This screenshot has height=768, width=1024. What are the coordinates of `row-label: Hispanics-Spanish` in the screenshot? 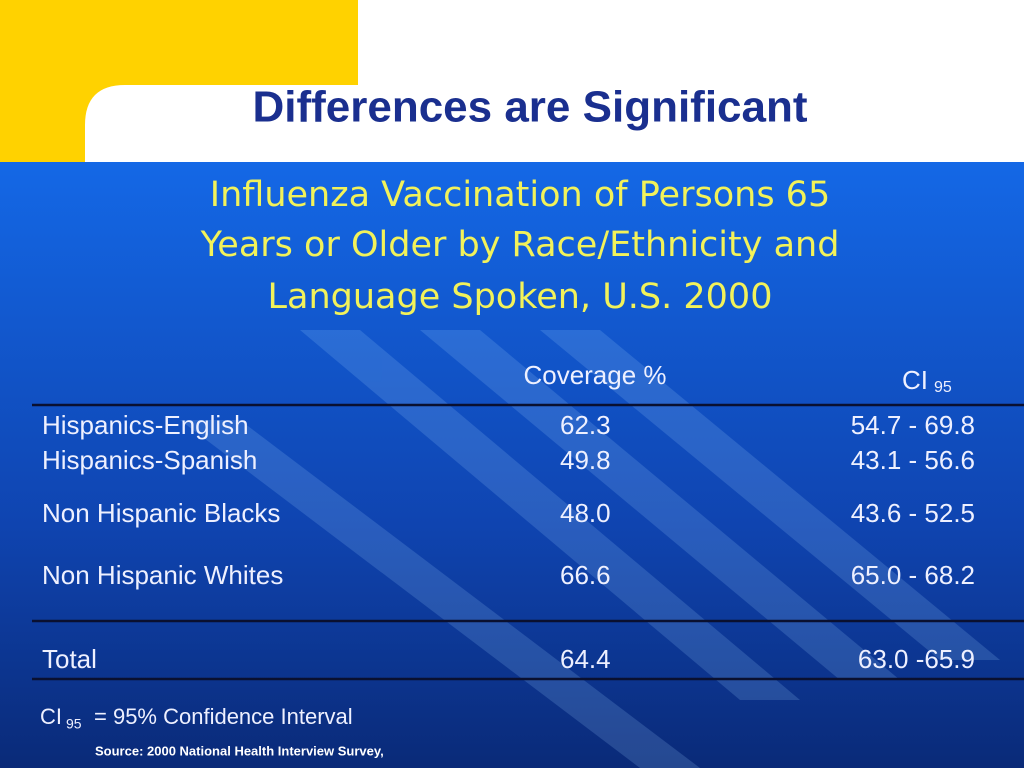 It's located at (149, 460).